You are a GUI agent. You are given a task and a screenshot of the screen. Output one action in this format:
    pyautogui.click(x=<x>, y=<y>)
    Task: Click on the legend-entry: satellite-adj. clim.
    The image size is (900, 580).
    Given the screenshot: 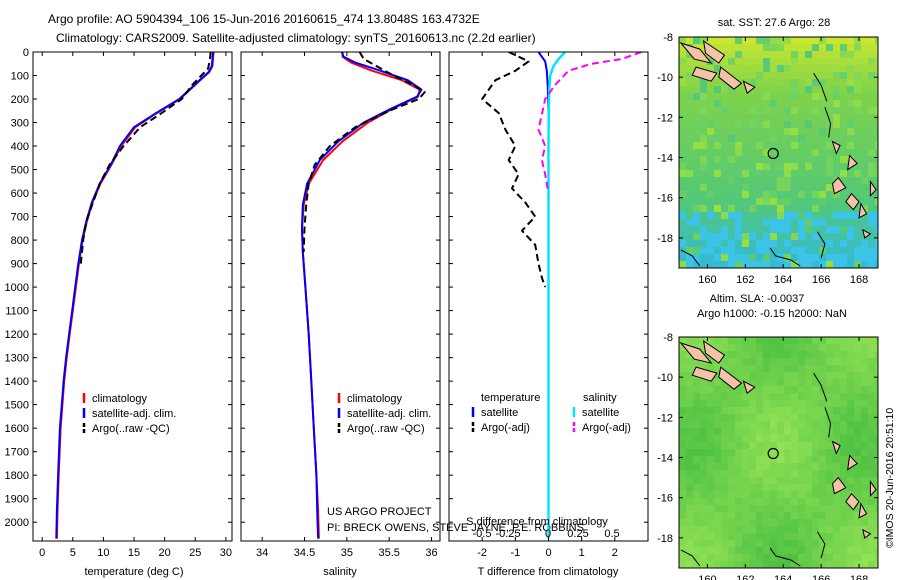 What is the action you would take?
    pyautogui.click(x=134, y=414)
    